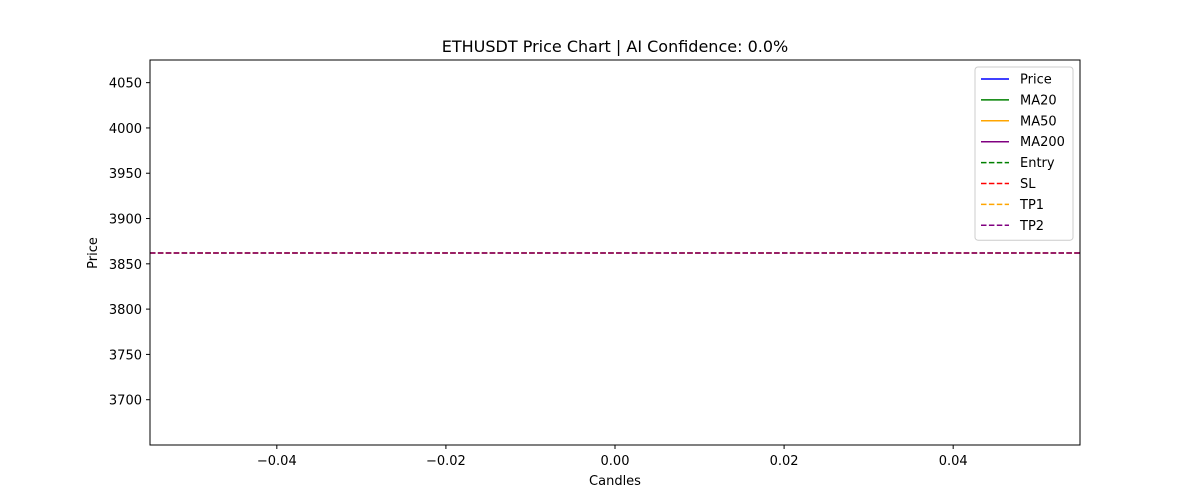  Describe the element at coordinates (125, 265) in the screenshot. I see `y-tick-label: 3850` at that location.